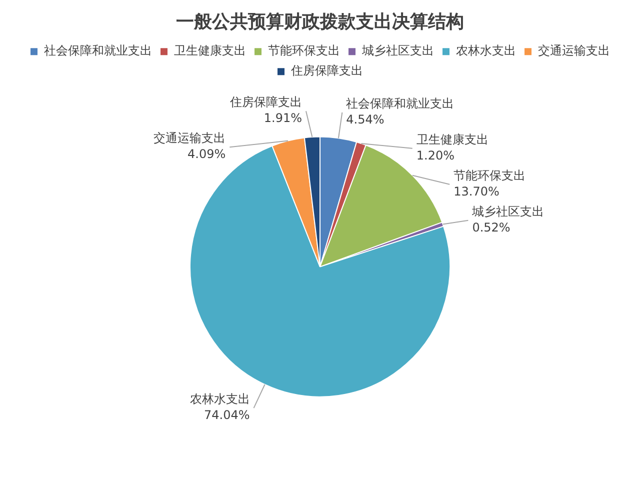 The image size is (640, 478). I want to click on legend-label: 节能环保支出, so click(304, 51).